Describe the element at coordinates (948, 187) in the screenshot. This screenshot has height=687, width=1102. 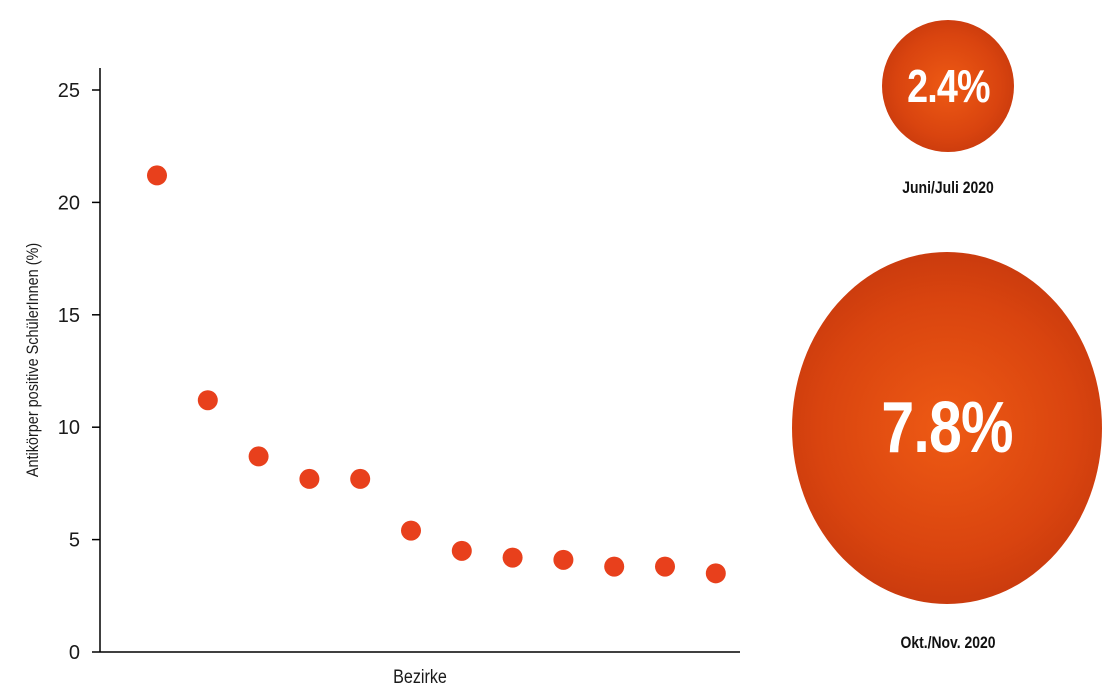
I see `bubble-label: Juni/Juli 2020` at that location.